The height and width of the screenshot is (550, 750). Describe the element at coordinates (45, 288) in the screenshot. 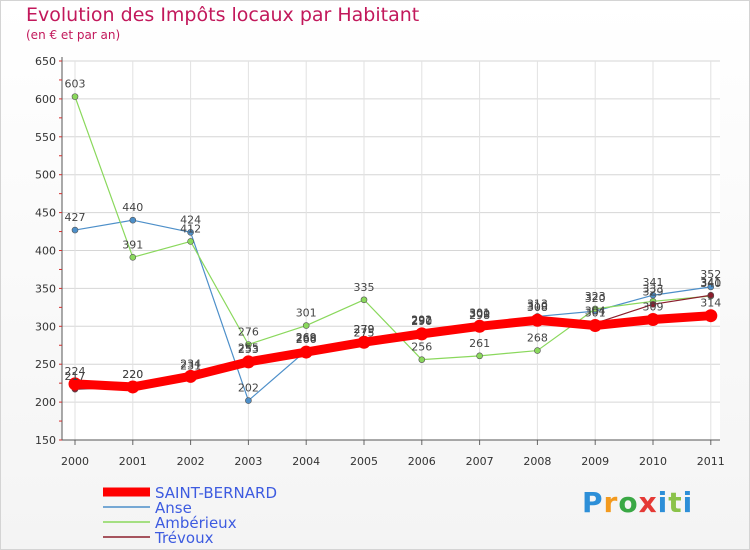

I see `y-tick-label: 350` at that location.